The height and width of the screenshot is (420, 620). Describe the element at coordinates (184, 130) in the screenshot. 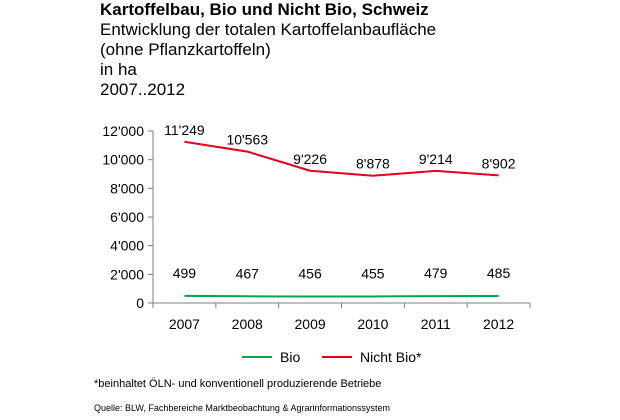

I see `data-label-nicht-bio: 11'249` at that location.